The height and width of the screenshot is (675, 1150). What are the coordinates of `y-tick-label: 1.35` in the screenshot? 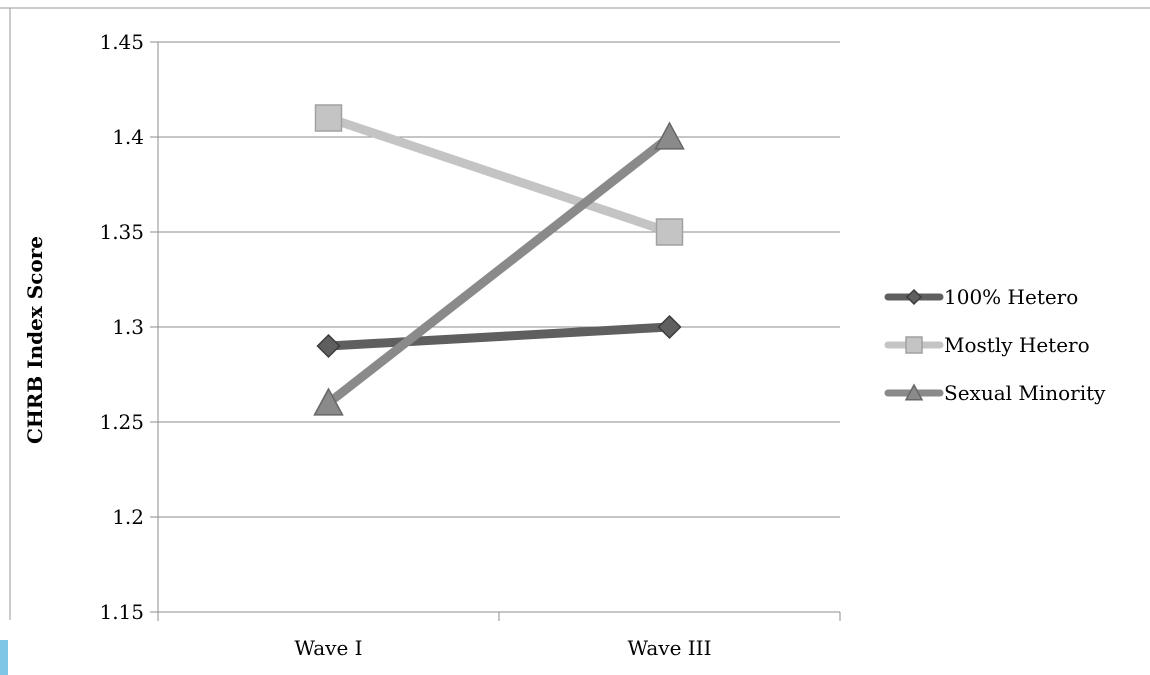 It's located at (121, 232).